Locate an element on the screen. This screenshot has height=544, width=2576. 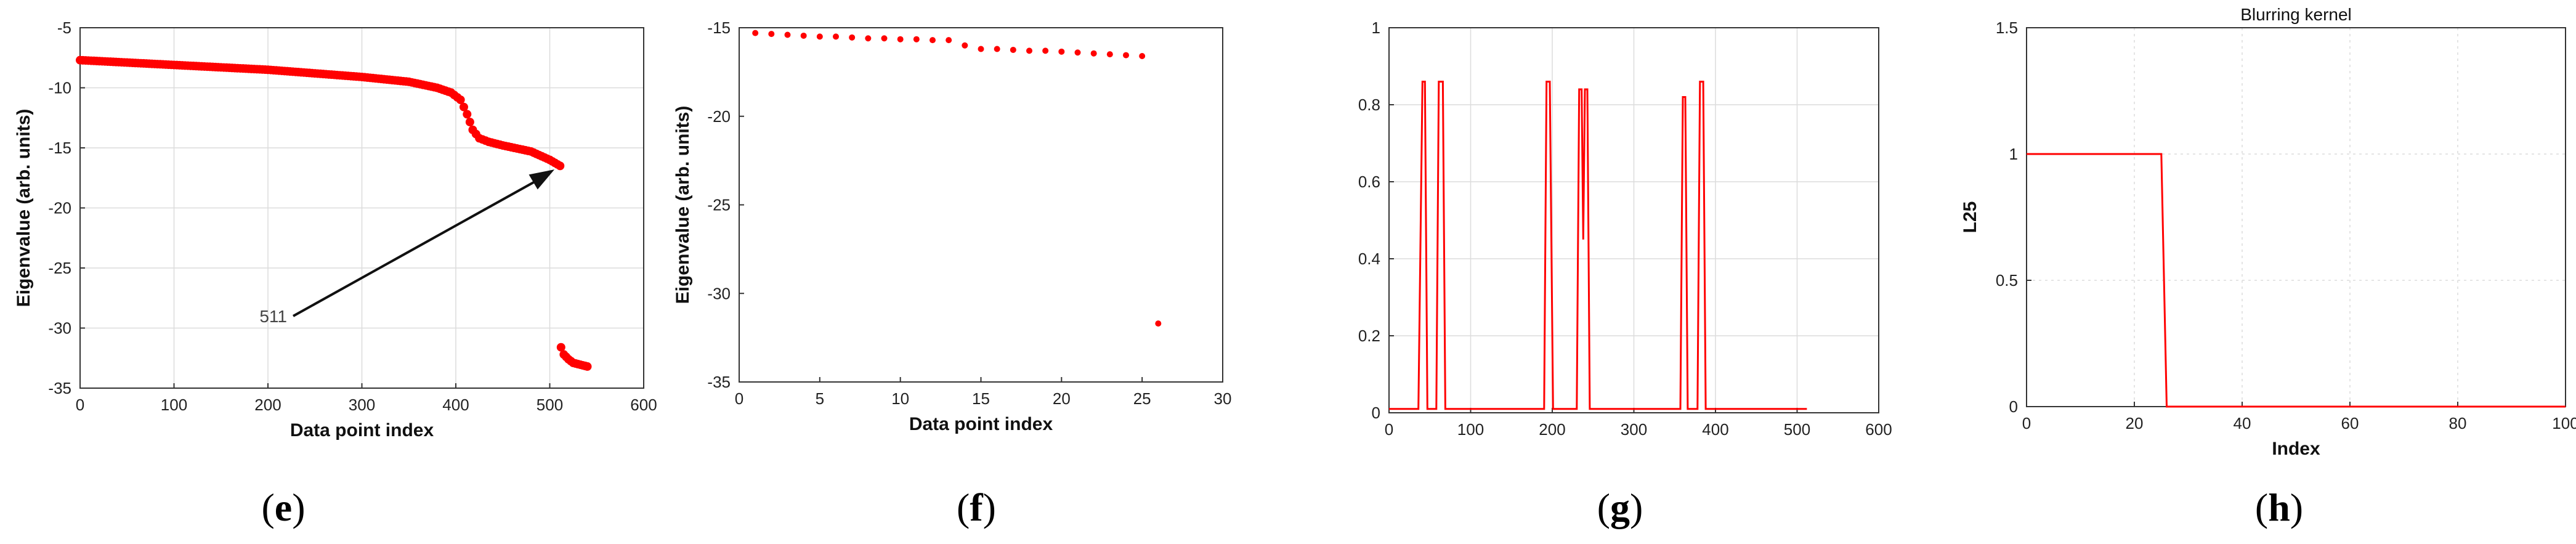
panel-tag: (g) is located at coordinates (1620, 507).